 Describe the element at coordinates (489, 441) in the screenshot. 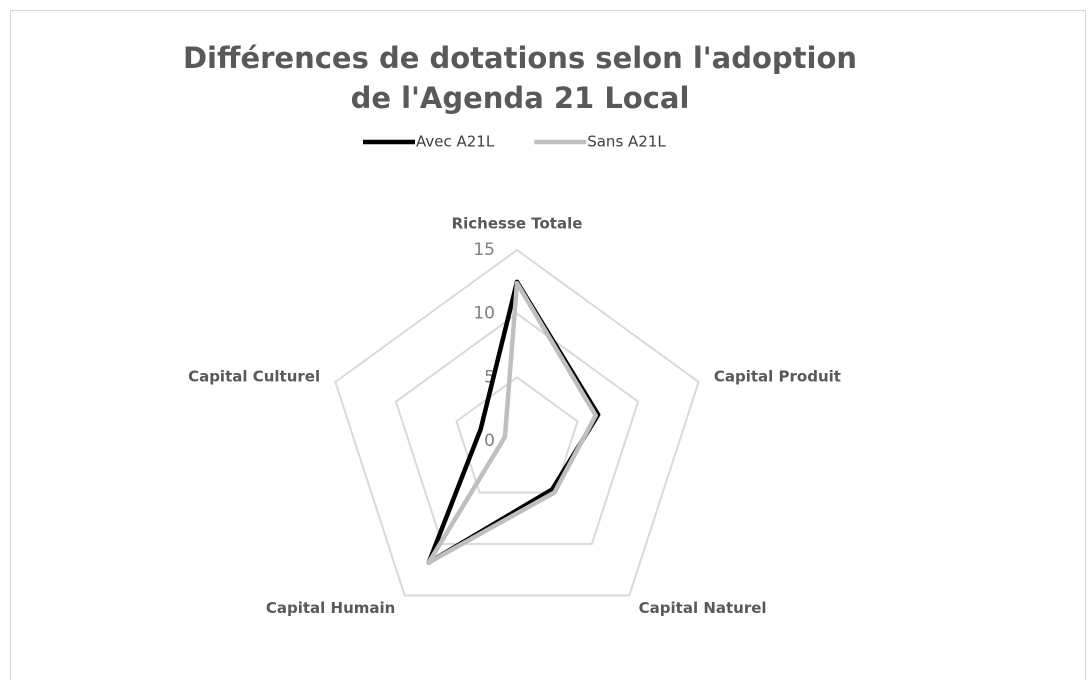

I see `tick-label: 0` at that location.